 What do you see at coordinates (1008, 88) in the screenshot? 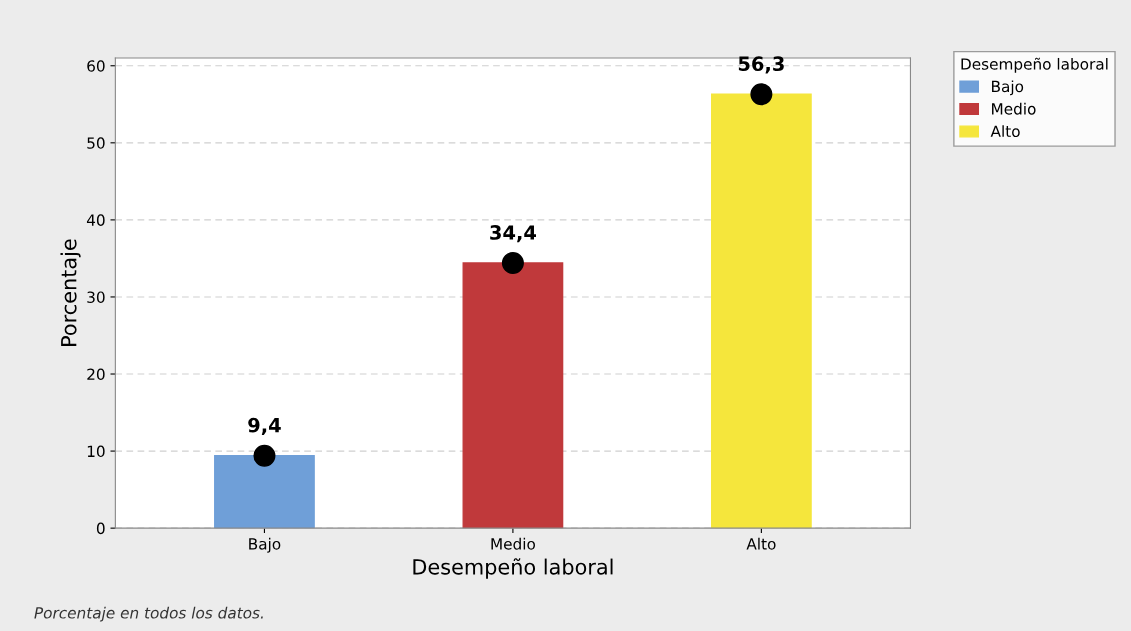
I see `legend-label: Bajo` at bounding box center [1008, 88].